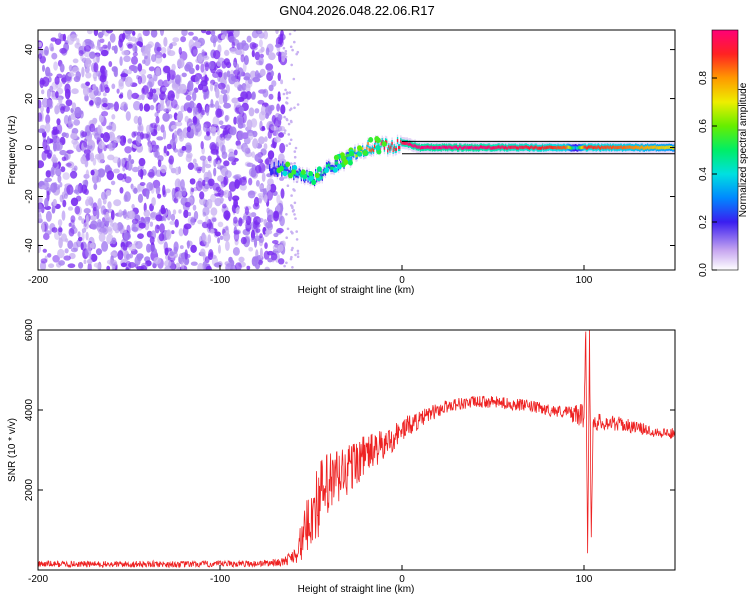 This screenshot has height=600, width=750. I want to click on colorbar-label: Normalized spectral amplitude, so click(743, 149).